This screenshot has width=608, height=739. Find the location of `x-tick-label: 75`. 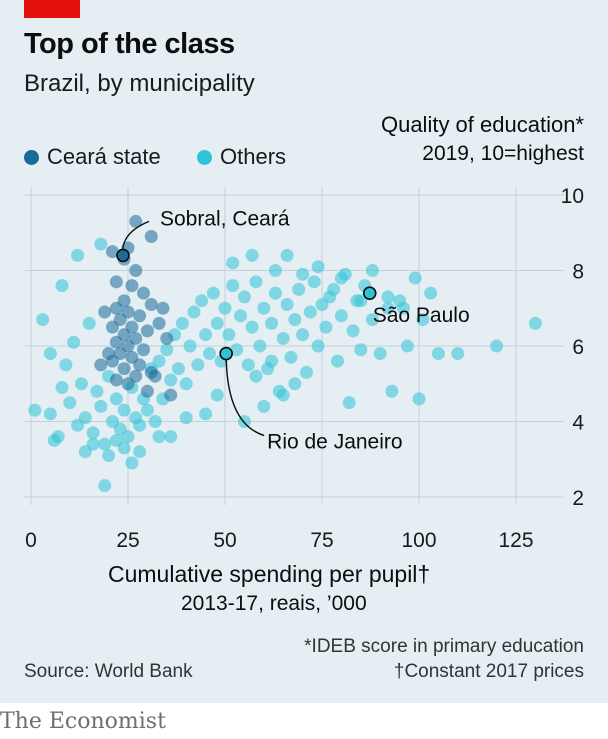

x-tick-label: 75 is located at coordinates (321, 539).